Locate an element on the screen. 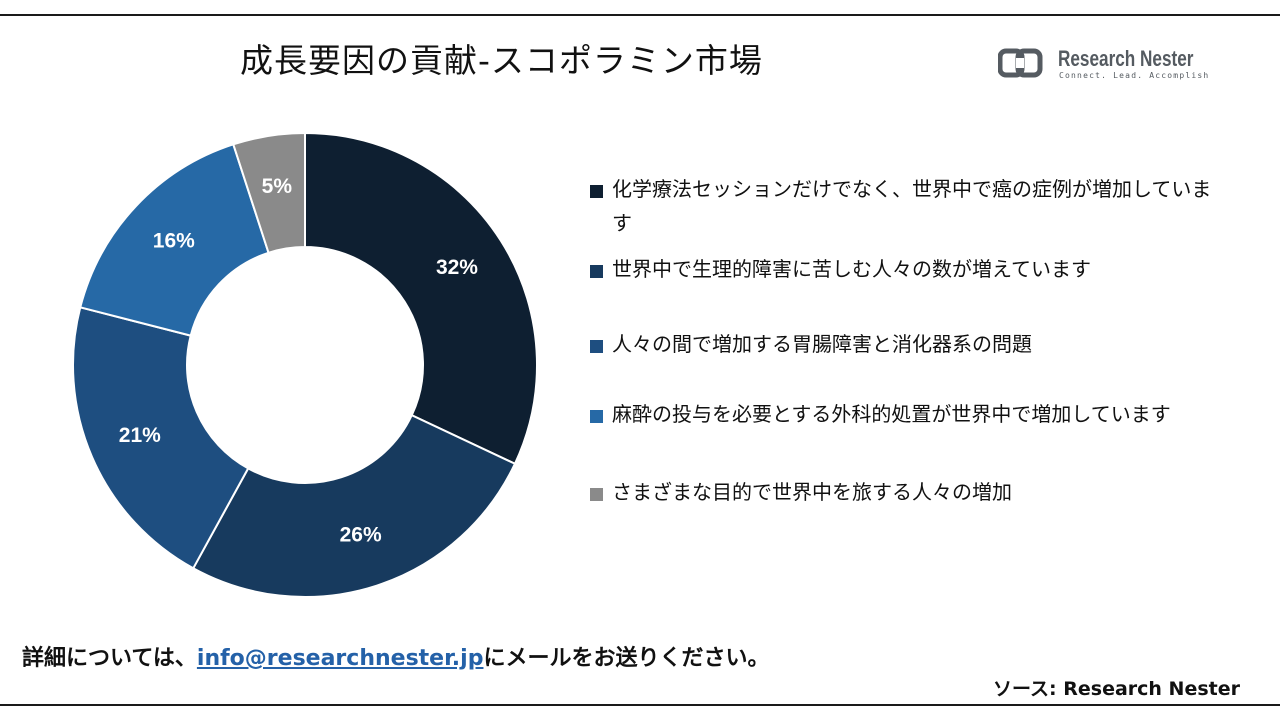 The height and width of the screenshot is (720, 1280). legend-label-2: 世界中で生理的障害に苦しむ人々の数が増えています is located at coordinates (851, 269).